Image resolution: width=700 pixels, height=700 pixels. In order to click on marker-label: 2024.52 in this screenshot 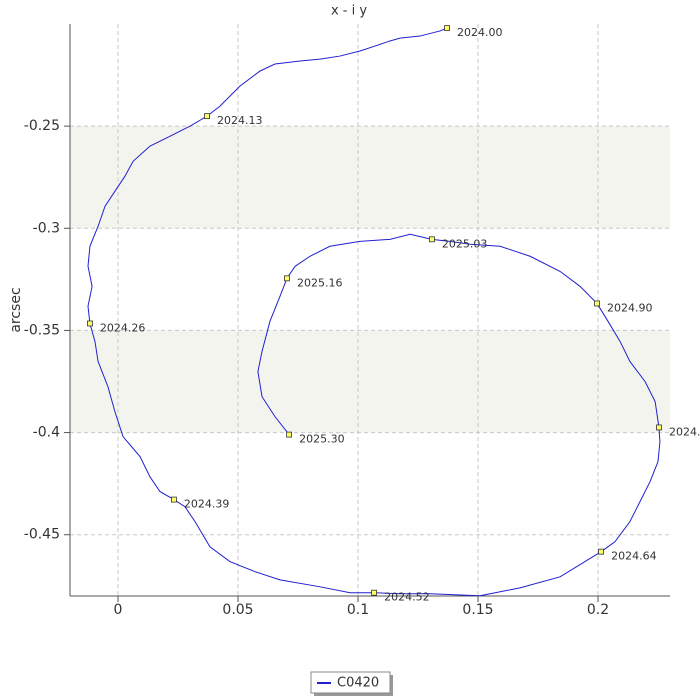, I will do `click(407, 597)`.